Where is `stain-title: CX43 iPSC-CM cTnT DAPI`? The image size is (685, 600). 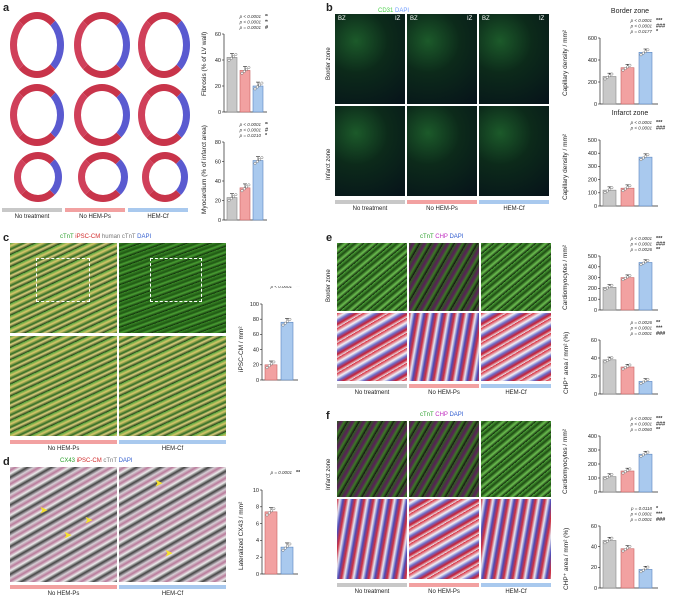
stain-title: CX43 iPSC-CM cTnT DAPI is located at coordinates (96, 461).